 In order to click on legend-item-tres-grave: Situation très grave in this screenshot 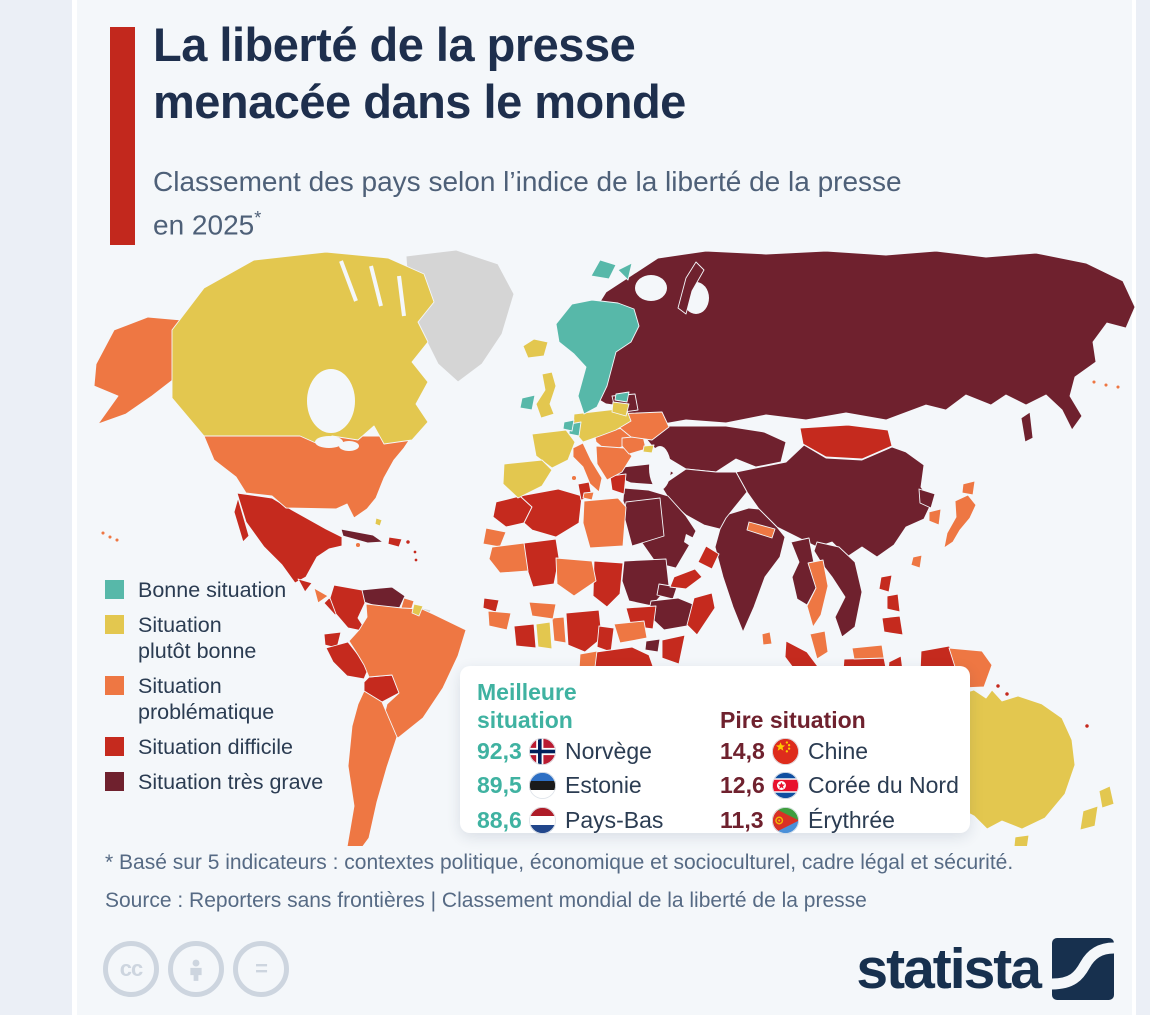, I will do `click(214, 782)`.